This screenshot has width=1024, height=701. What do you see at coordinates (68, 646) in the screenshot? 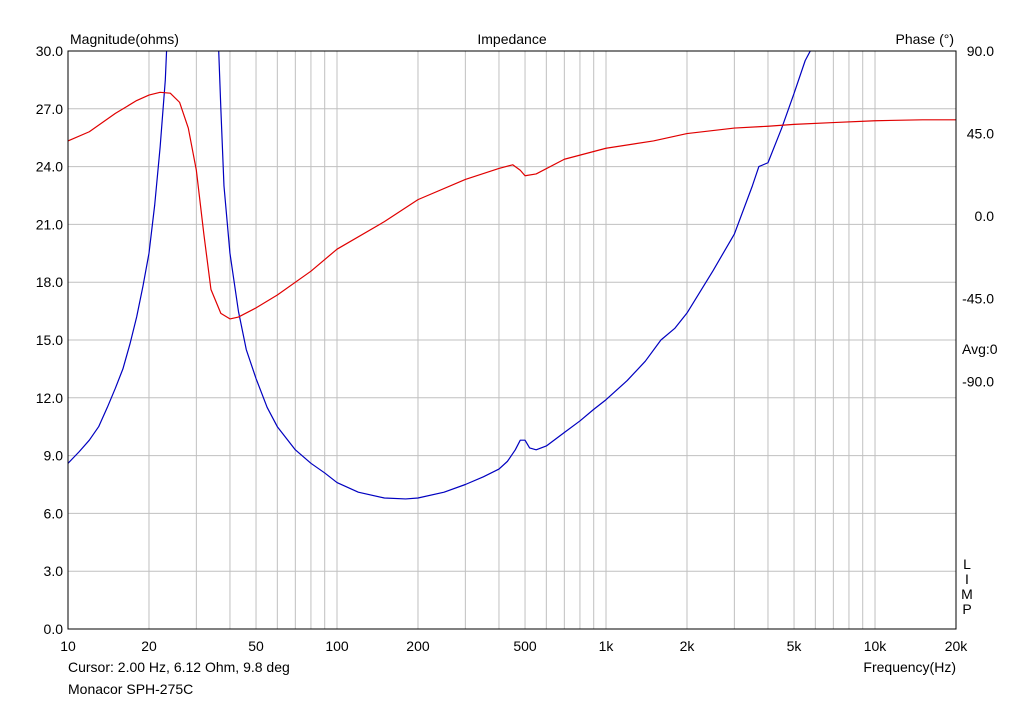
I see `x-tick-label: 10` at bounding box center [68, 646].